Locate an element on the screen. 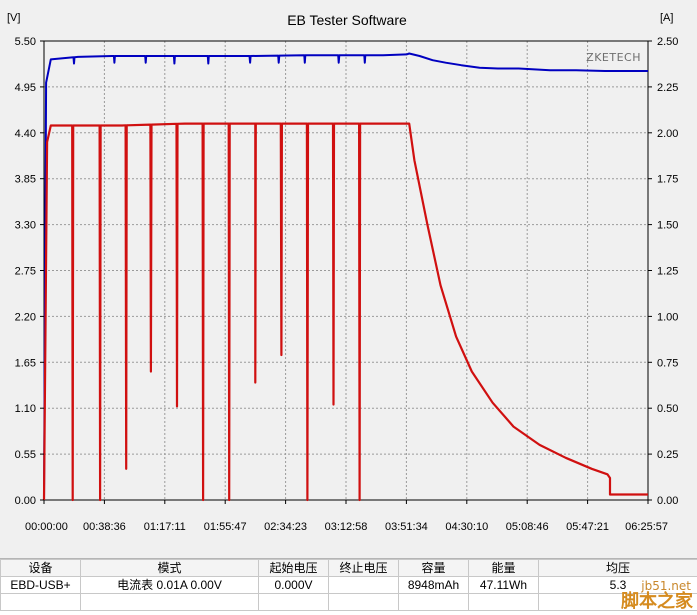 This screenshot has width=697, height=615. left-tick-label: 3.85 is located at coordinates (25, 180).